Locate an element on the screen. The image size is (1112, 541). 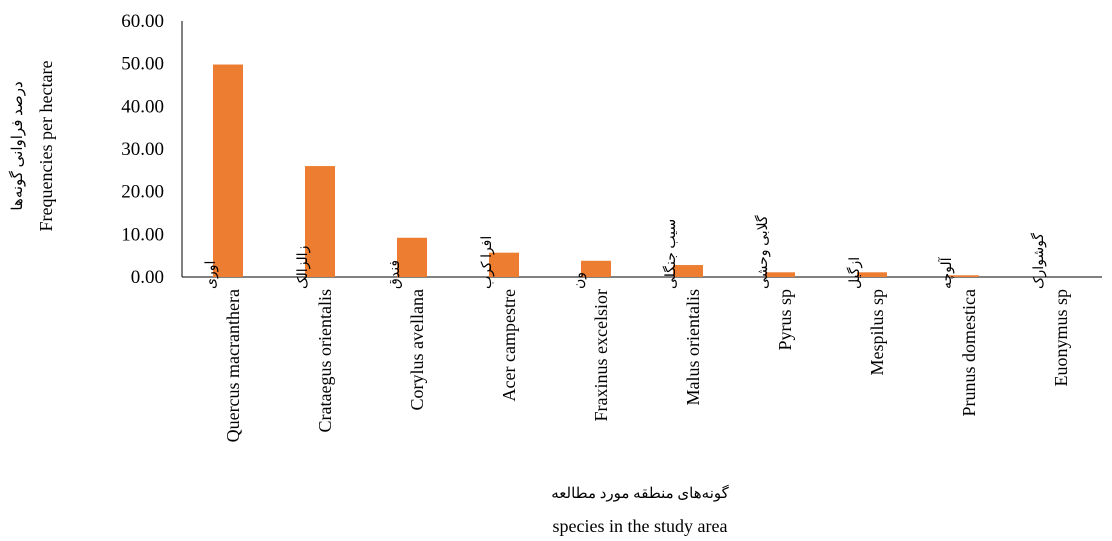
x-axis-title-fa: گونه‌های منطقه مورد مطالعه is located at coordinates (640, 493).